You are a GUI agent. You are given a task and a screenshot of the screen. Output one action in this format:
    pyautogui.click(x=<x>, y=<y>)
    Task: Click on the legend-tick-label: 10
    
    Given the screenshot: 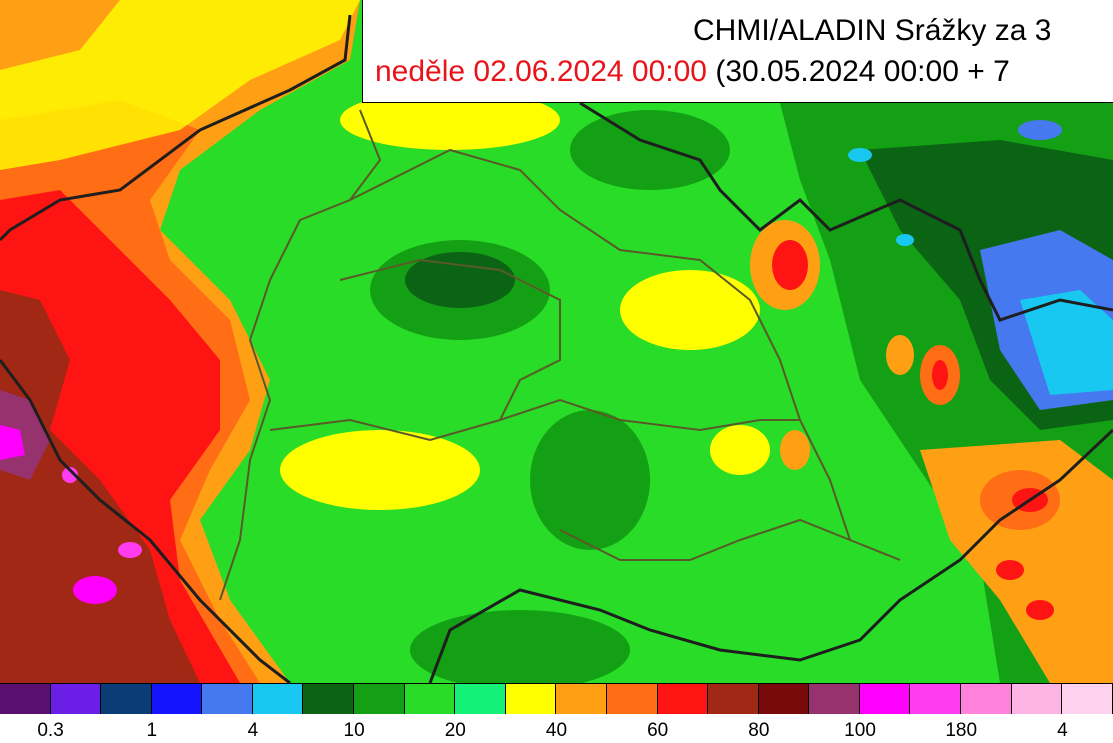 What is the action you would take?
    pyautogui.click(x=354, y=730)
    